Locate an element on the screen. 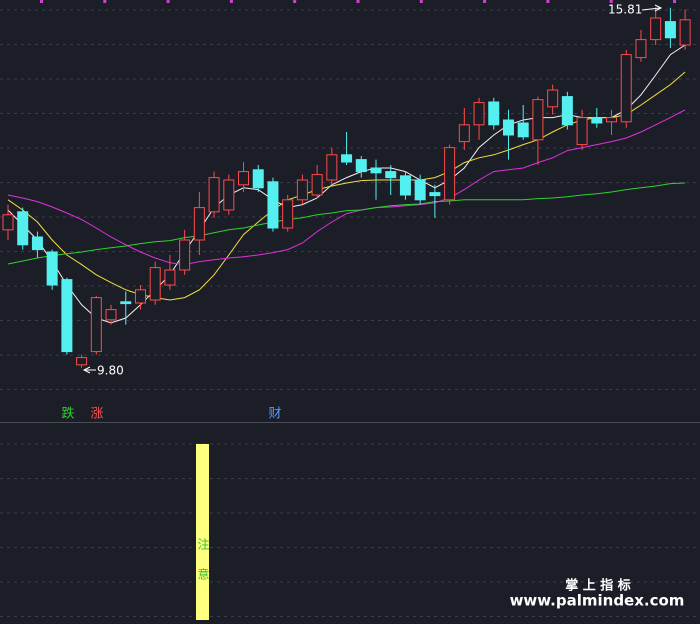  annotation-arrow is located at coordinates (651, 9).